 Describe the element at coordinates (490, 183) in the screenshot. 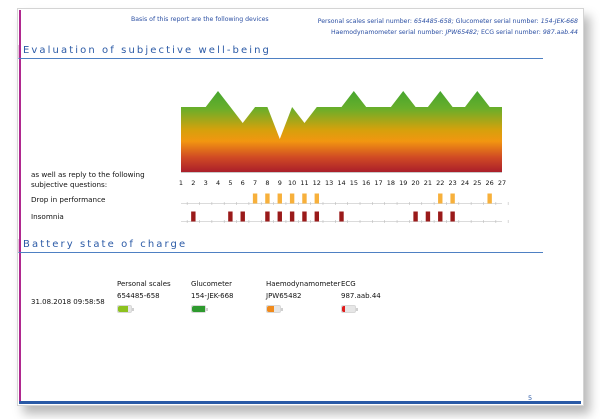

I see `svg-text: 26` at that location.